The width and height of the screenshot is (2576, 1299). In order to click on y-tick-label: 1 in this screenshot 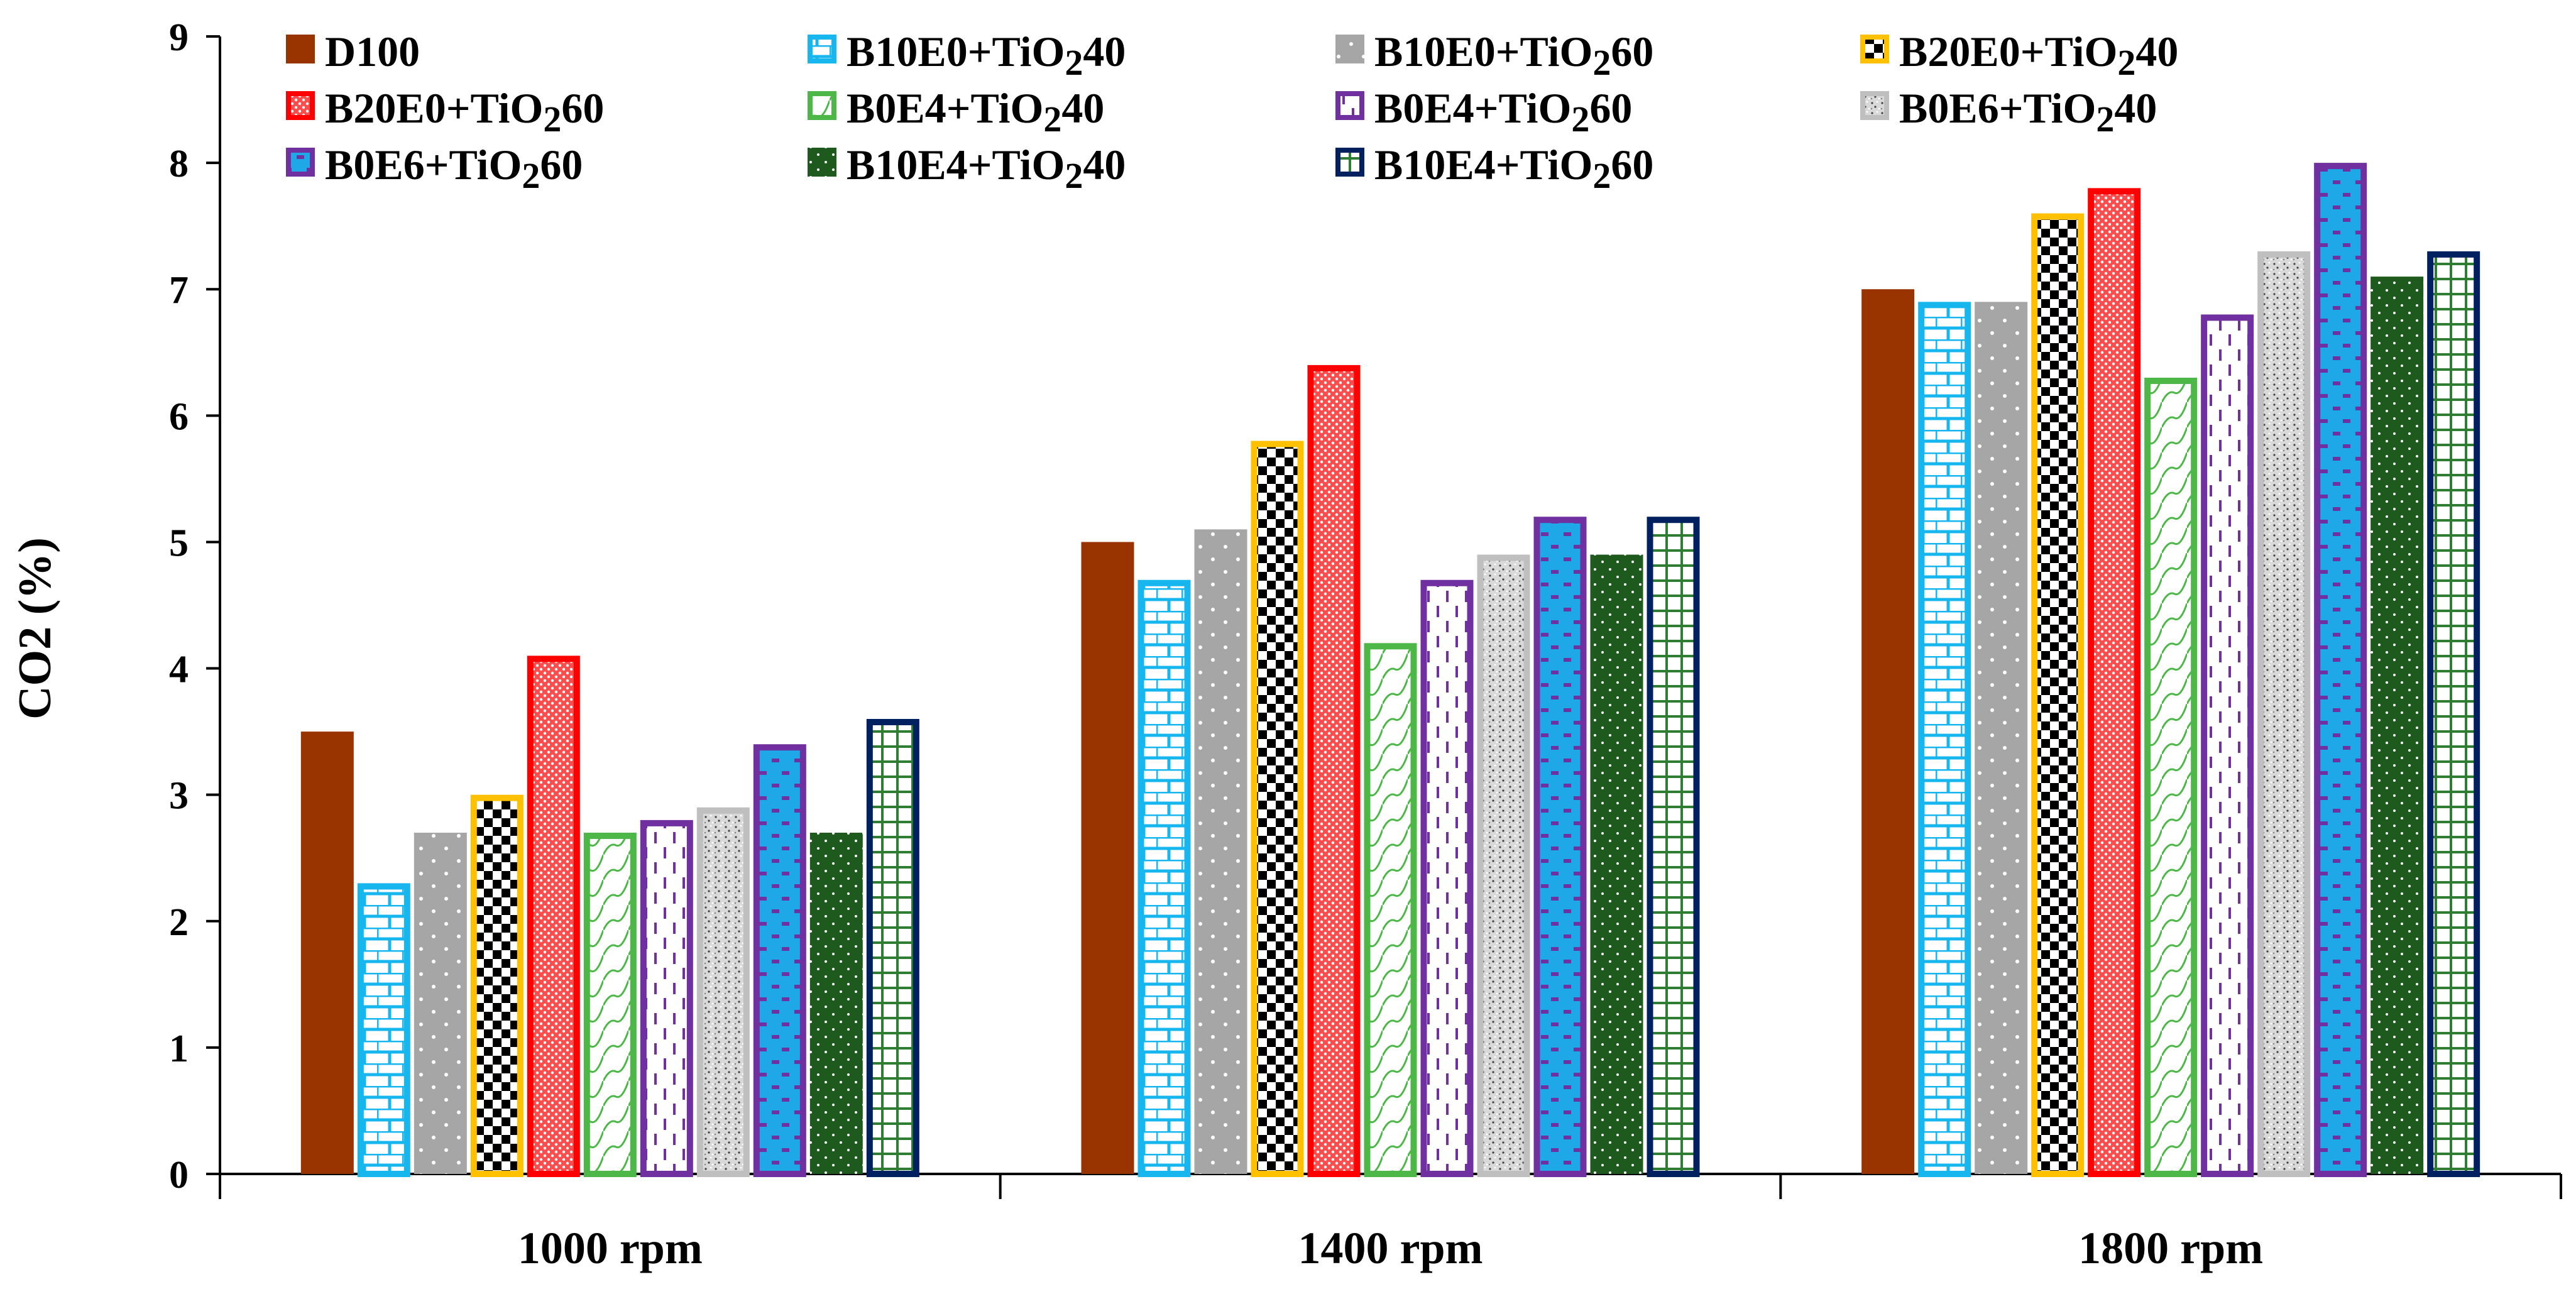, I will do `click(179, 1049)`.